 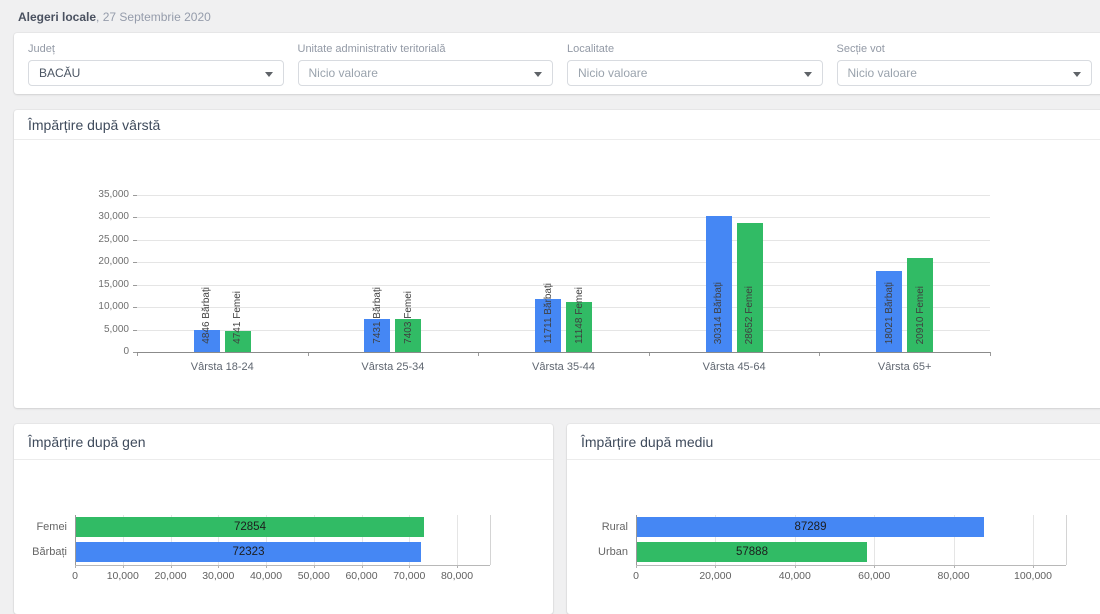 What do you see at coordinates (361, 576) in the screenshot?
I see `x-tick-label: 60,000` at bounding box center [361, 576].